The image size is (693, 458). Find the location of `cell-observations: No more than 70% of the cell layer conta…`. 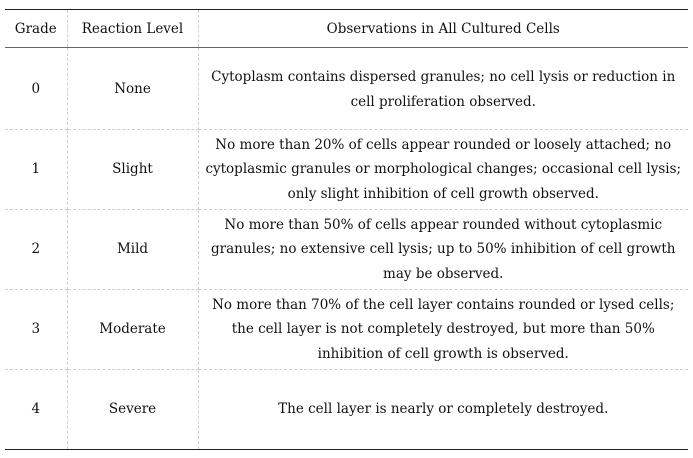

cell-observations: No more than 70% of the cell layer conta… is located at coordinates (443, 329).